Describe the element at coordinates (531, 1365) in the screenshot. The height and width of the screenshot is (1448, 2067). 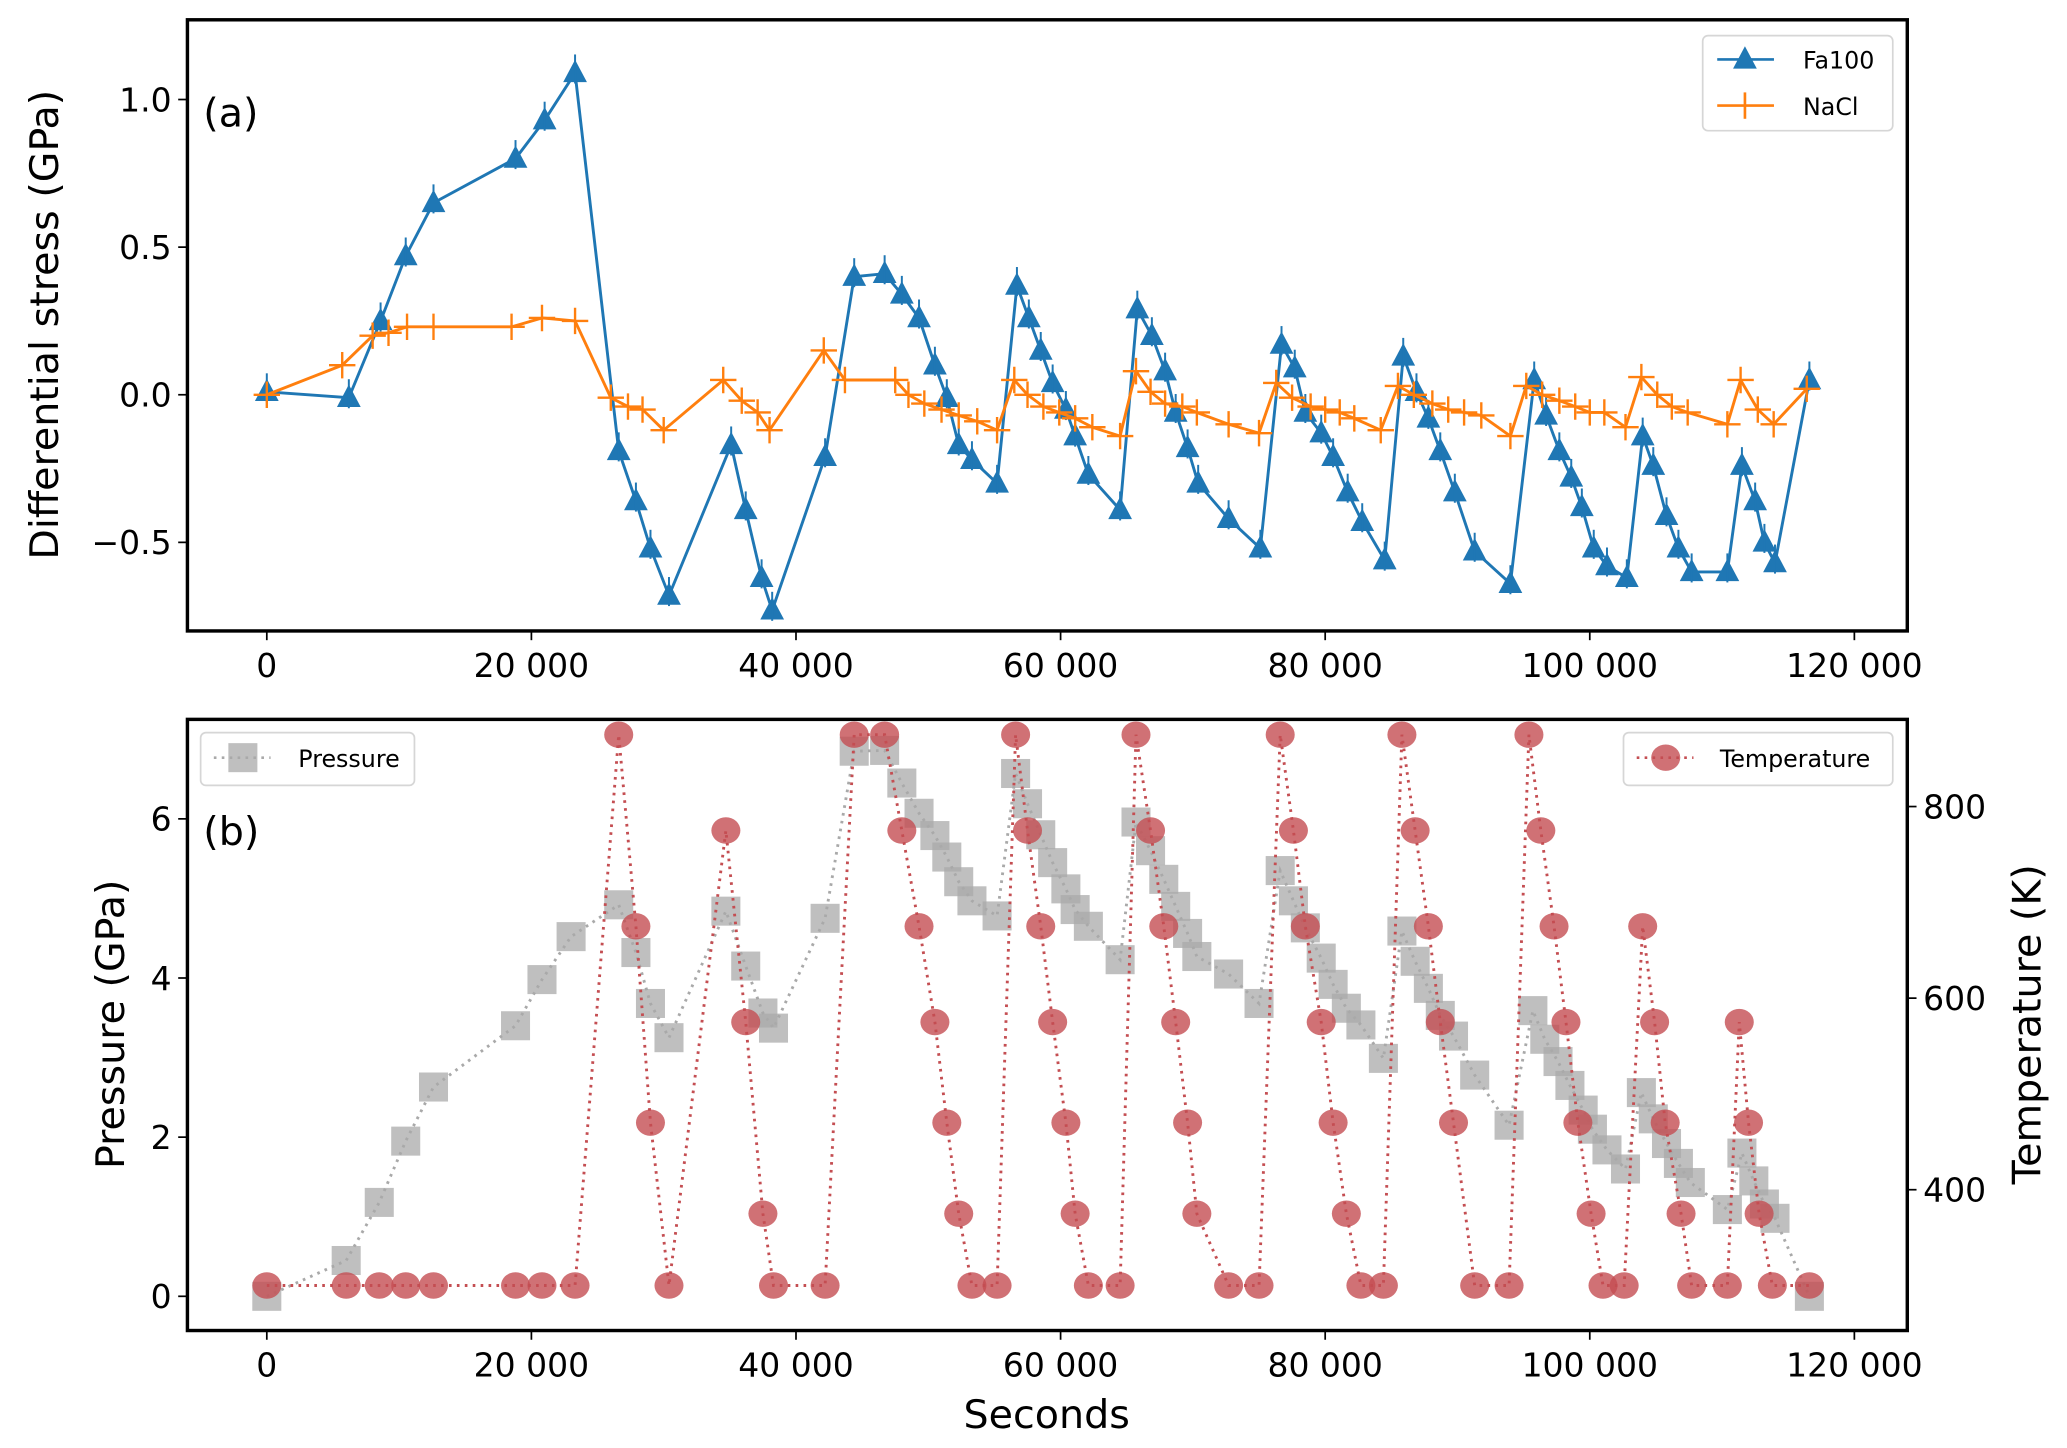
I see `panel-b-x-tick-label: 20 000` at that location.